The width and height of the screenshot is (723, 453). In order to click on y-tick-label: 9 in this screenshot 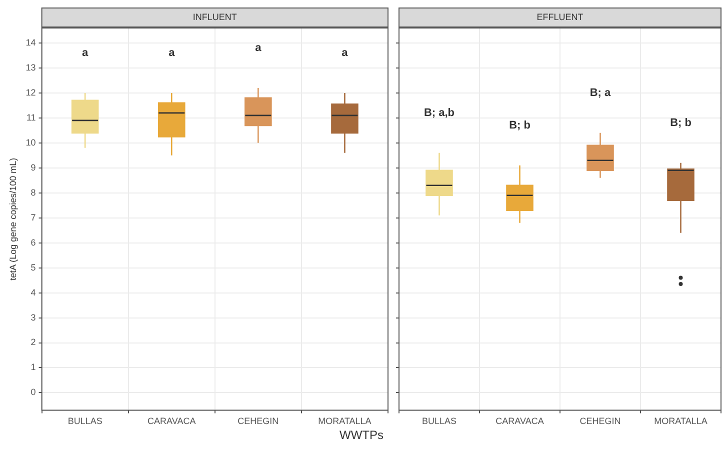, I will do `click(33, 167)`.